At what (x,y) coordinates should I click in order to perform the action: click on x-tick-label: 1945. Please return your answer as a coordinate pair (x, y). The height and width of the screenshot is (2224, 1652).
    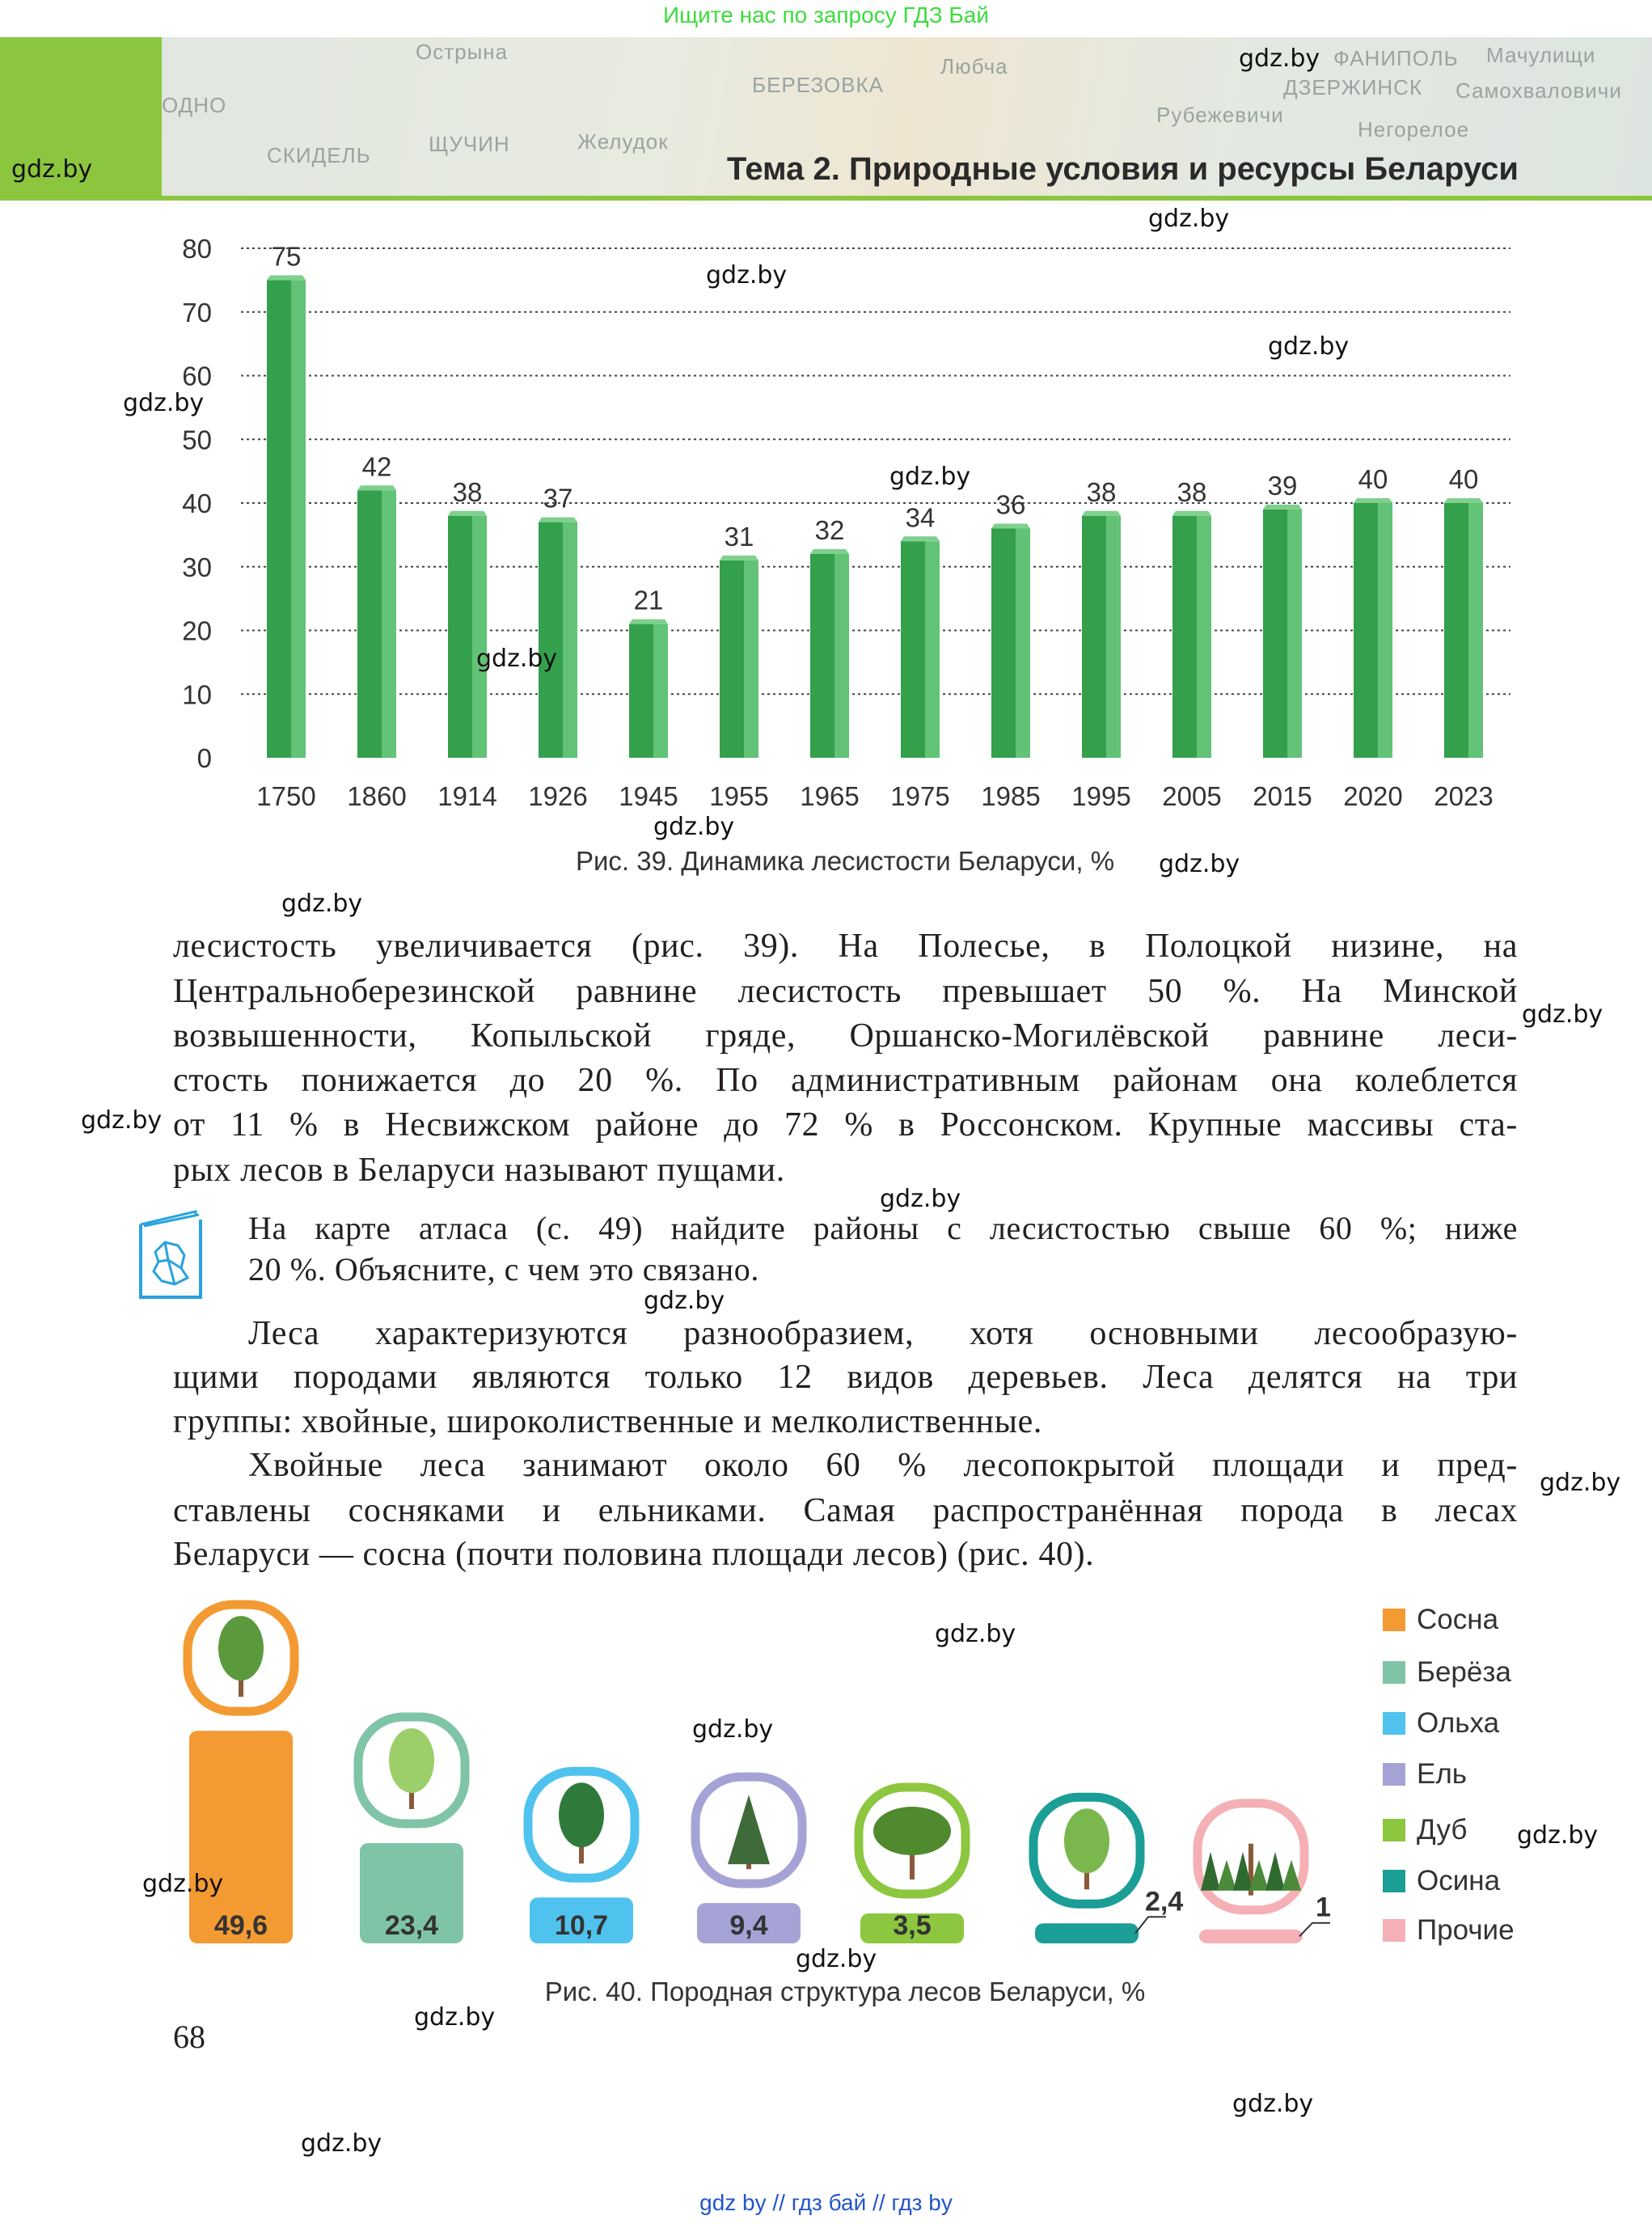
    Looking at the image, I should click on (648, 796).